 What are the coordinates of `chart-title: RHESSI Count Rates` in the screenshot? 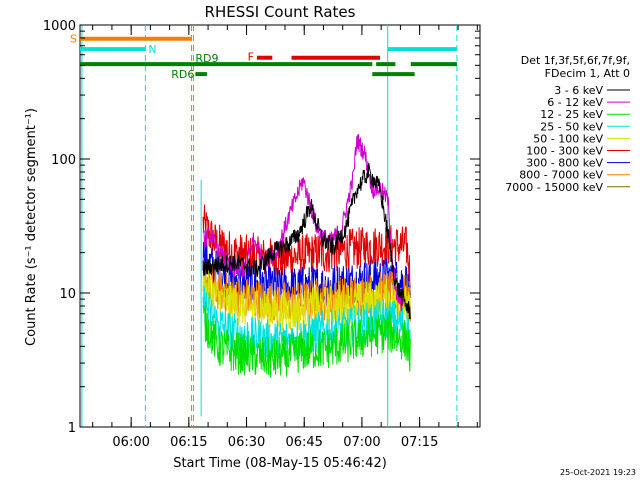 It's located at (280, 12).